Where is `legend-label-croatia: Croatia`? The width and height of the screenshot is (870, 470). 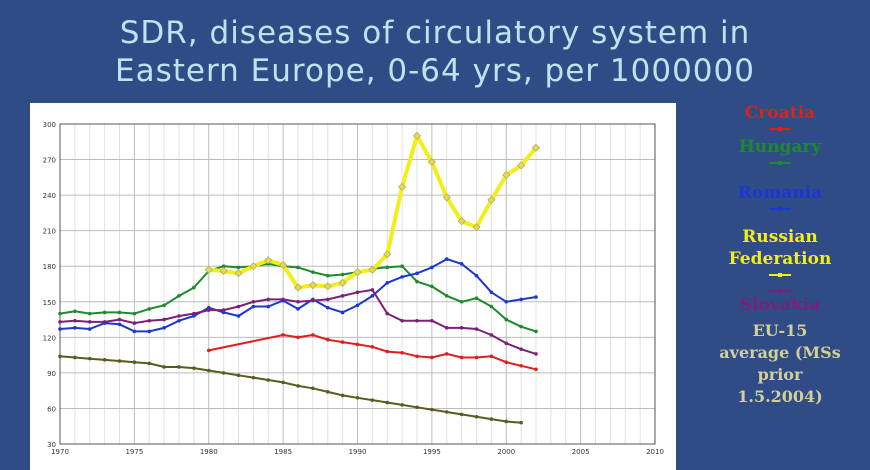
legend-label-croatia: Croatia is located at coordinates (780, 113).